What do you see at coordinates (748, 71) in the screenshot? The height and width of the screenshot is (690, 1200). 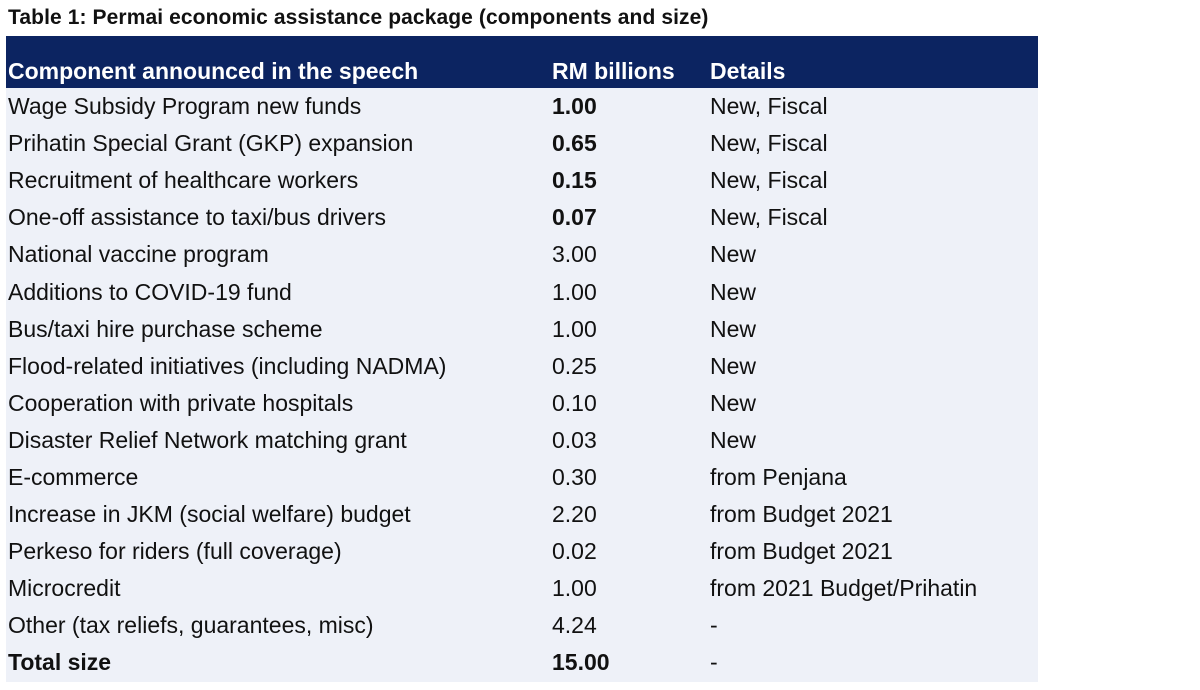 I see `header-details: Details` at bounding box center [748, 71].